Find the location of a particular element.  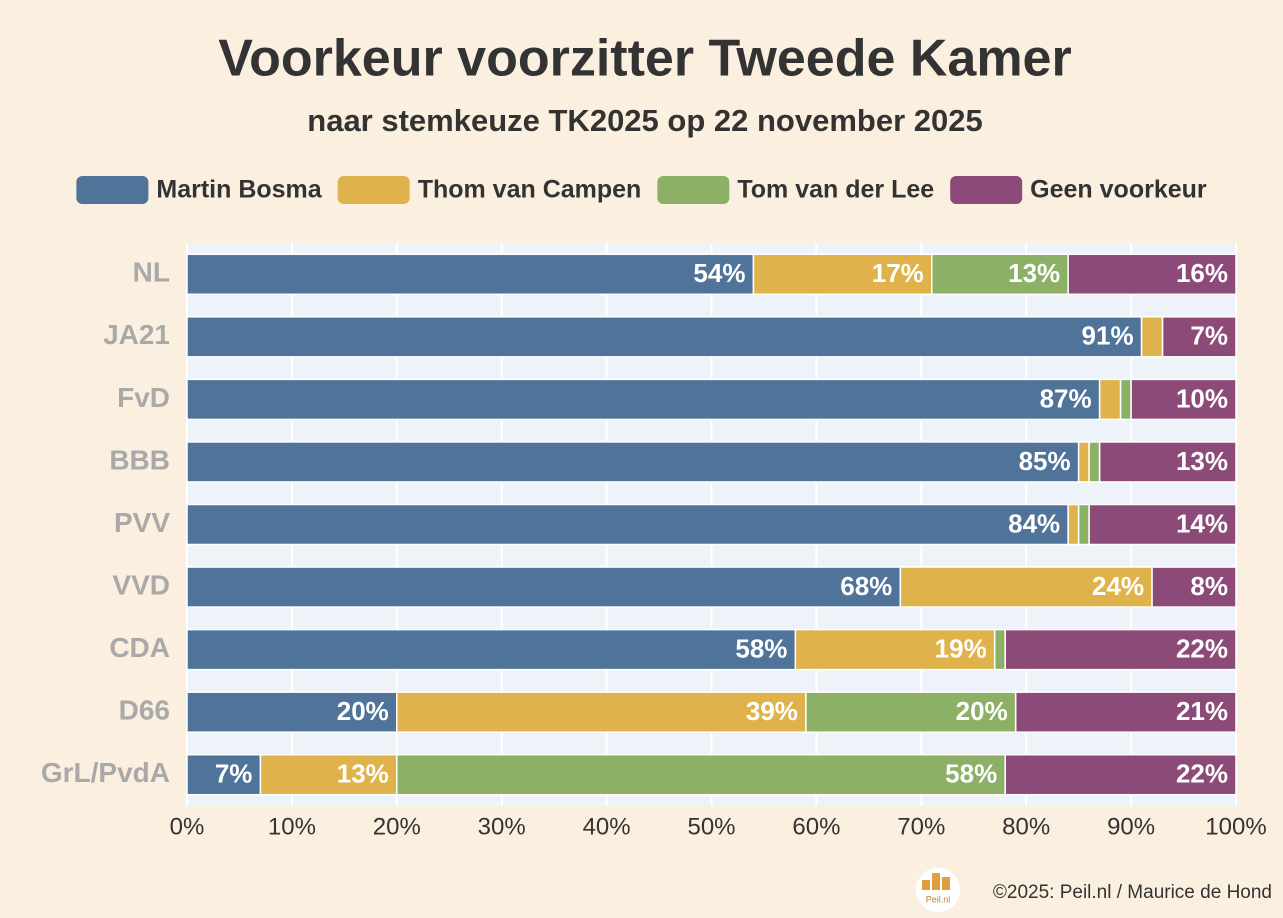

x-tick-label: 90% is located at coordinates (1131, 826).